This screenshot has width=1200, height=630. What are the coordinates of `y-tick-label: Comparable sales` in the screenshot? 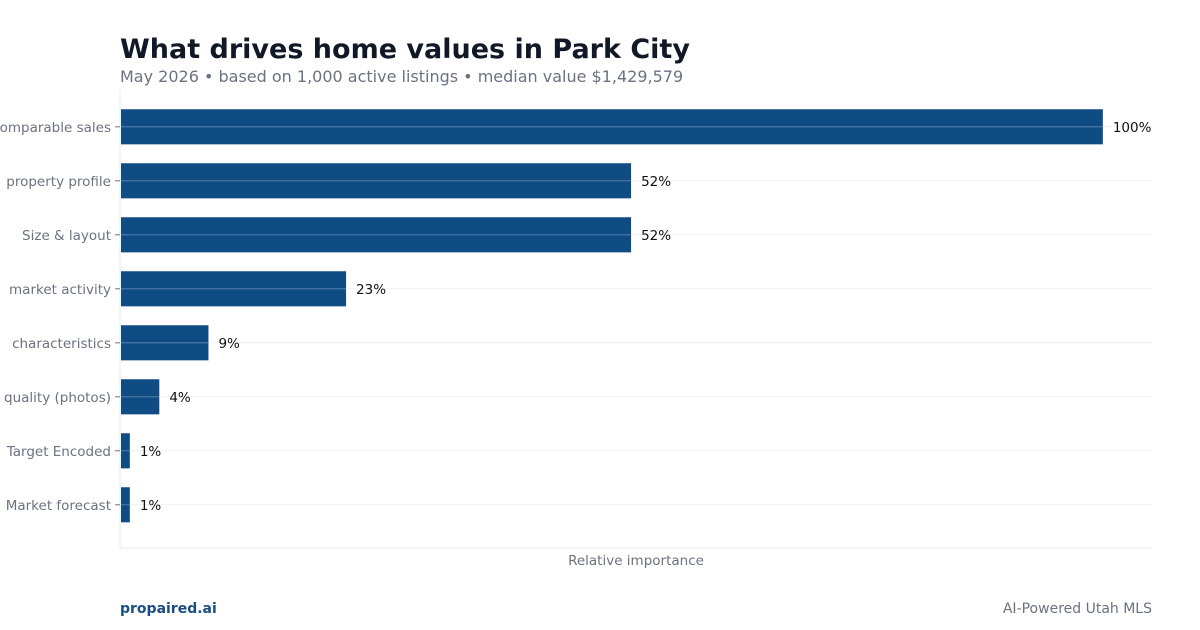 It's located at (55, 128).